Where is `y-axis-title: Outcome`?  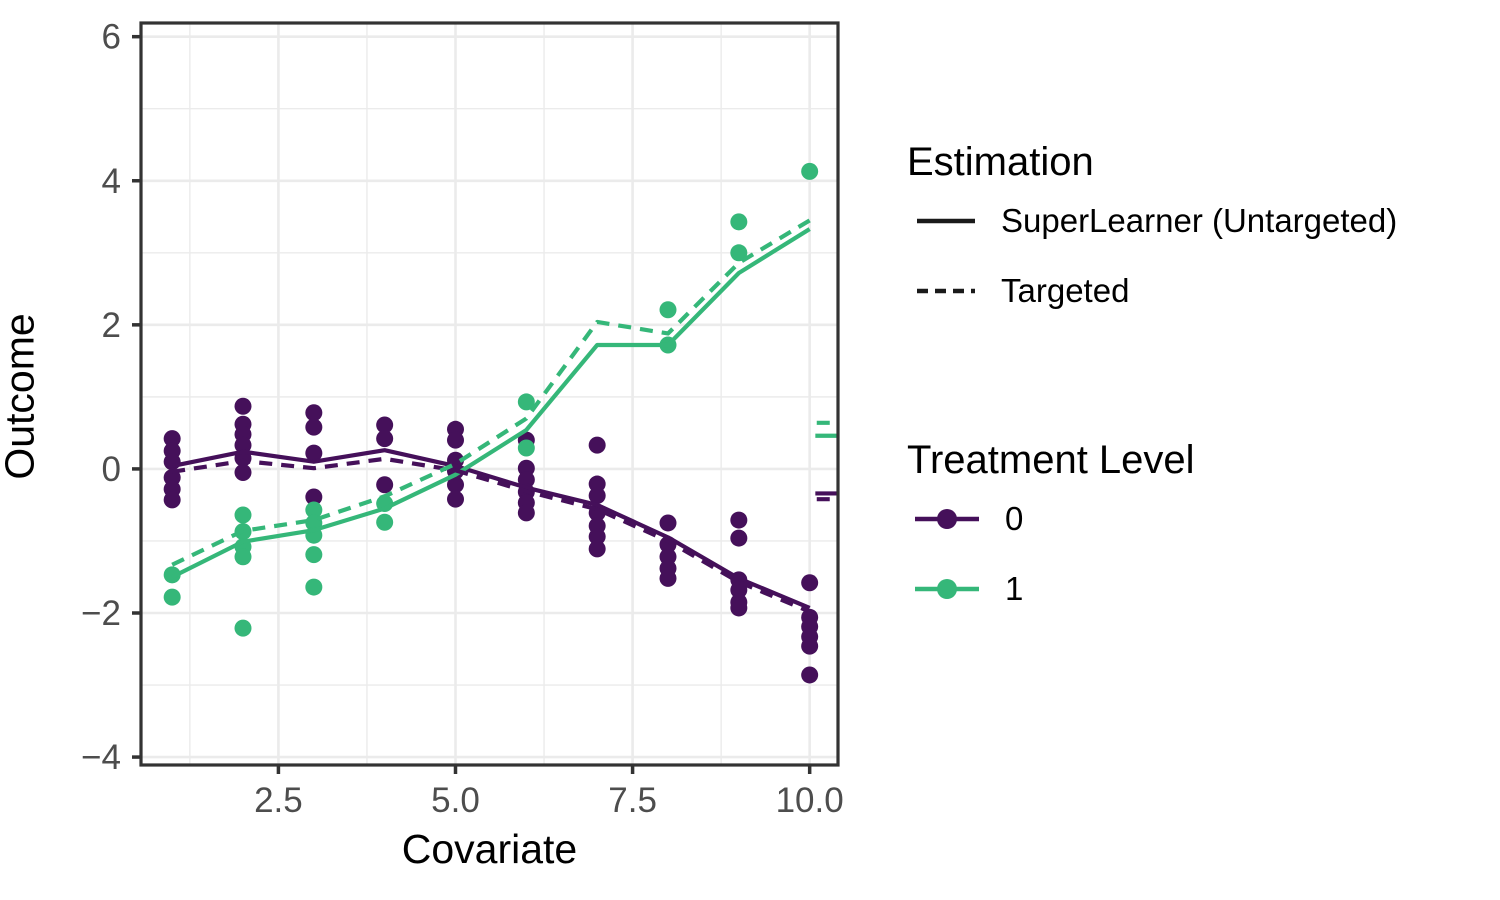
y-axis-title: Outcome is located at coordinates (21, 396).